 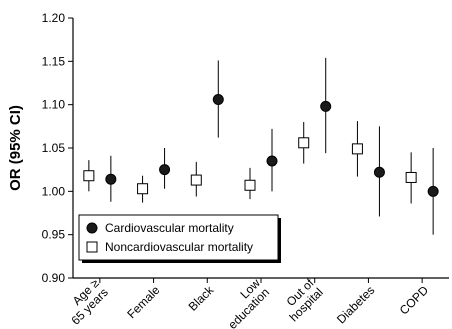 What do you see at coordinates (15, 148) in the screenshot?
I see `y-axis-label: OR (95% CI)` at bounding box center [15, 148].